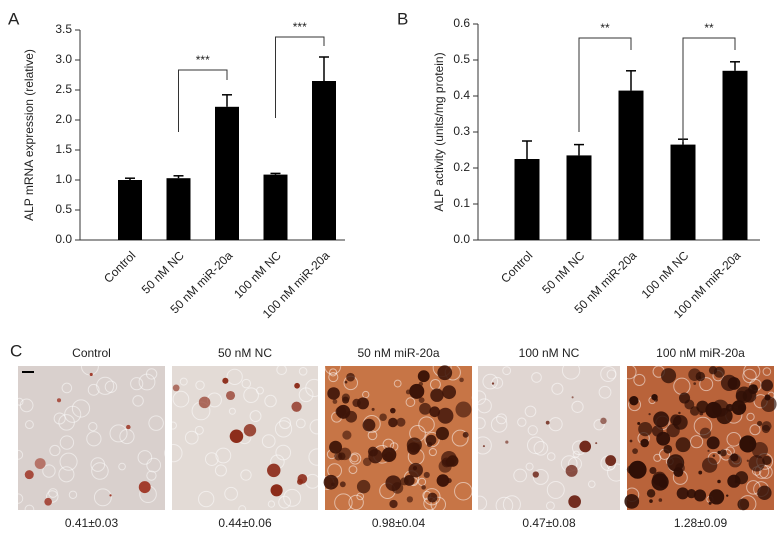 This screenshot has width=784, height=536. Describe the element at coordinates (461, 203) in the screenshot. I see `y-tick-label: 0.1` at that location.